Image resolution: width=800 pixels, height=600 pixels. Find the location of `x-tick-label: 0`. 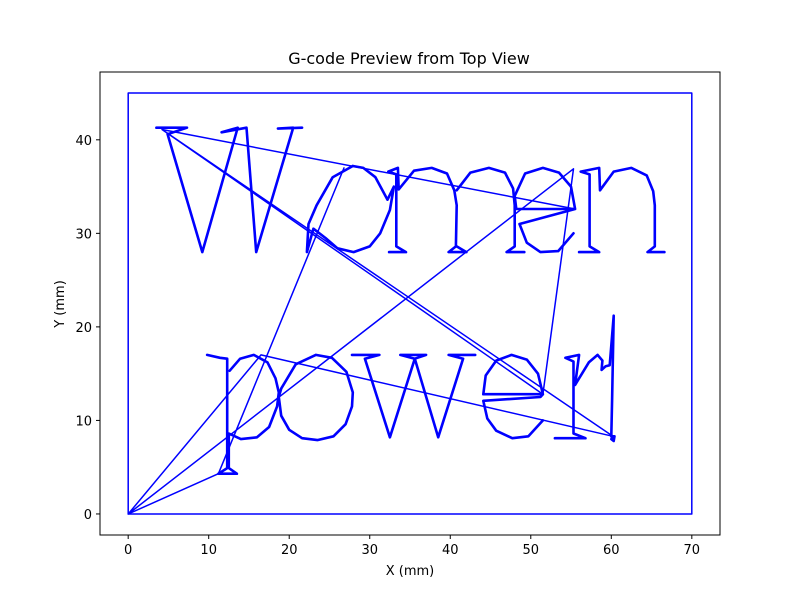

x-tick-label: 0 is located at coordinates (128, 550).